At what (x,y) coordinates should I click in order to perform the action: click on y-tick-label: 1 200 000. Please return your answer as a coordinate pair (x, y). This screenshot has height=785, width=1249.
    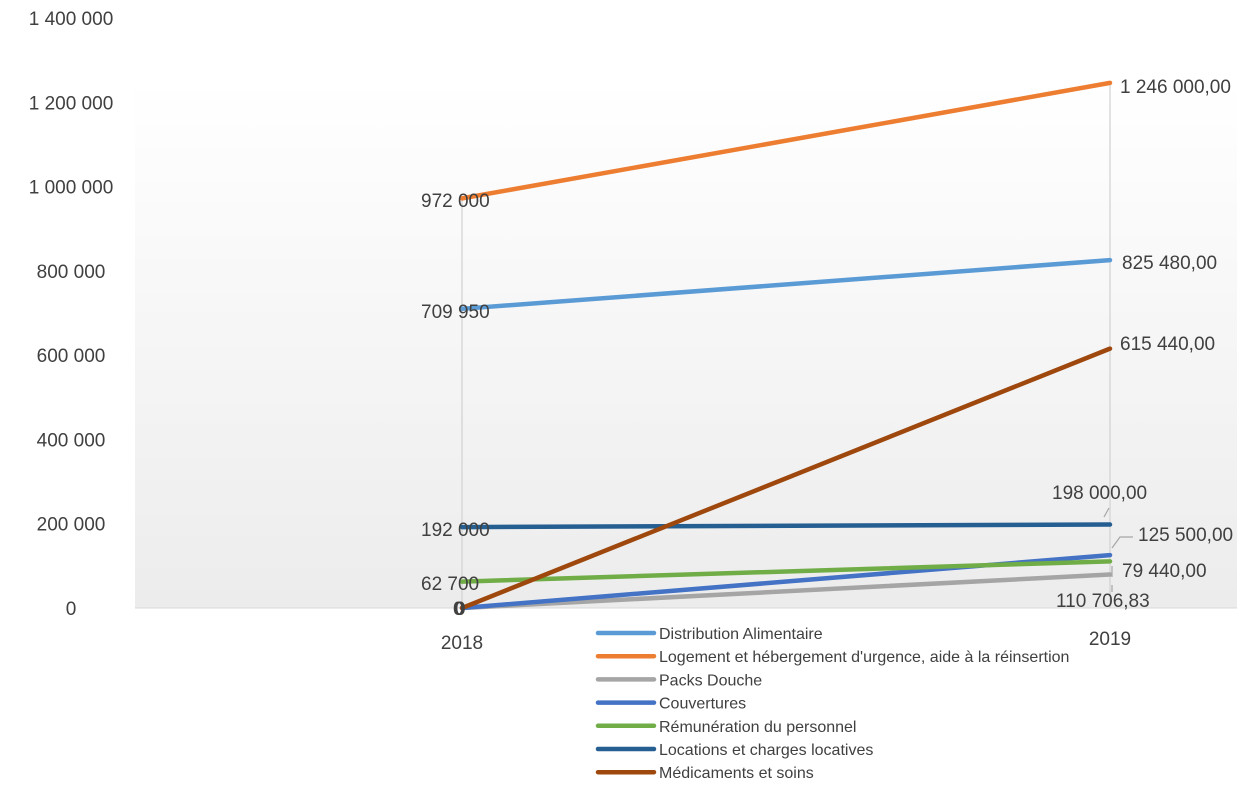
    Looking at the image, I should click on (71, 103).